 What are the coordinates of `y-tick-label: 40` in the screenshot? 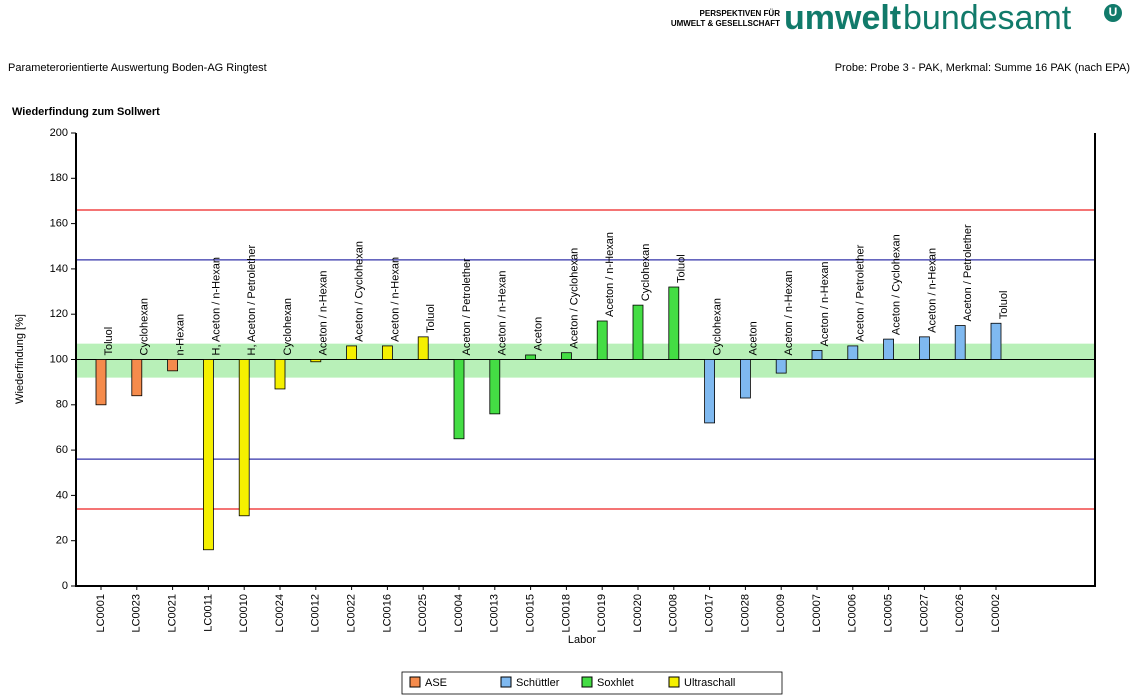 It's located at (62, 495).